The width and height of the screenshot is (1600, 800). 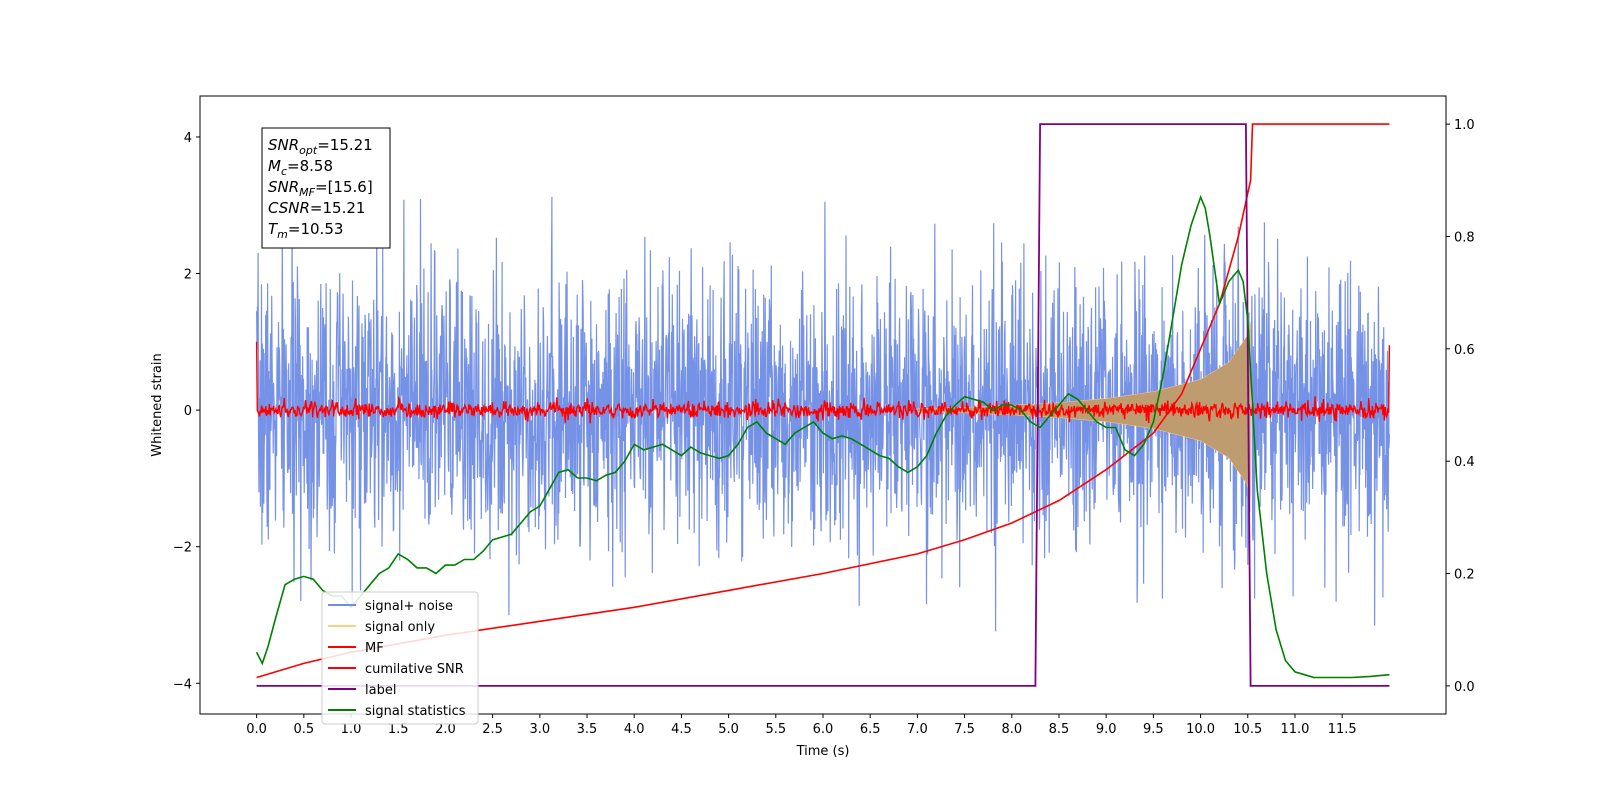 What do you see at coordinates (409, 606) in the screenshot?
I see `legend-label: signal+ noise` at bounding box center [409, 606].